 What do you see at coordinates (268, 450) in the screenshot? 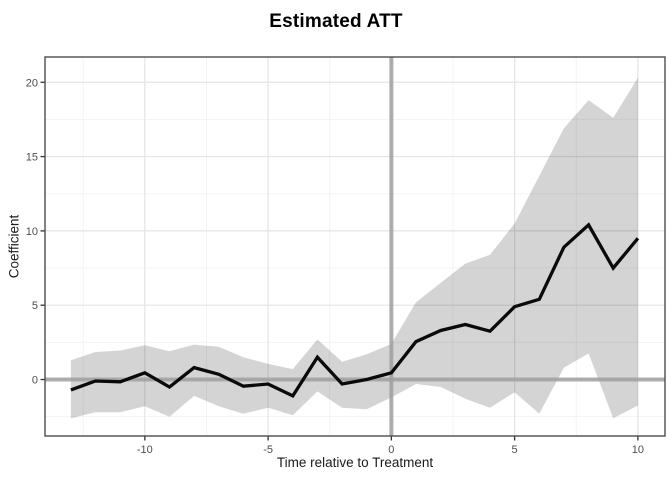
I see `x-tick-label: -5` at bounding box center [268, 450].